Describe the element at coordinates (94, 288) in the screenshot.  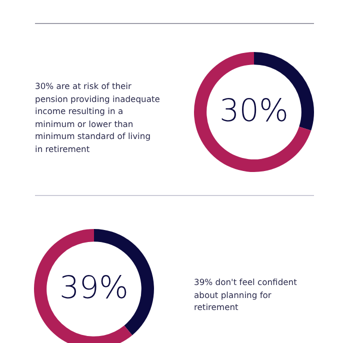
I see `data-label: 39%` at that location.